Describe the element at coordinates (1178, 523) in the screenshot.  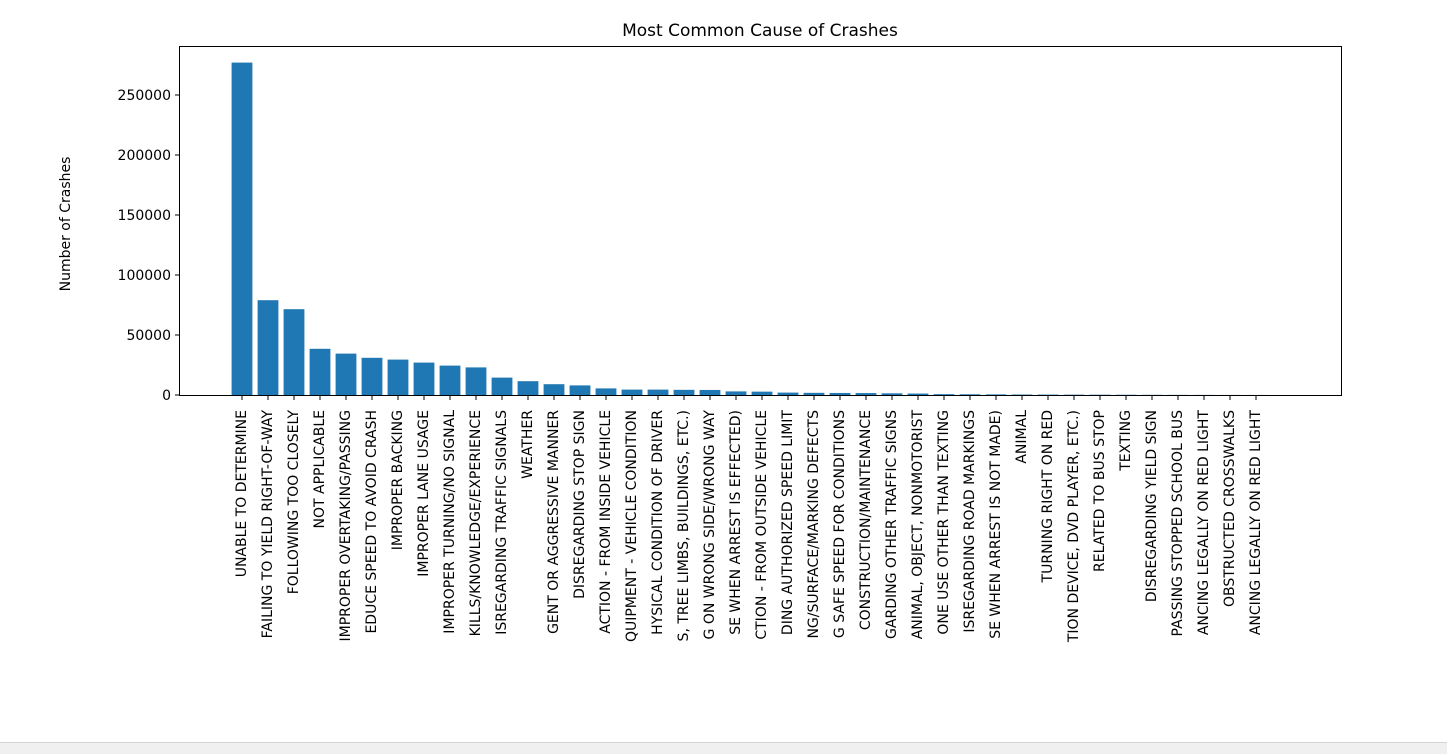
I see `x-tick-label: PASSING STOPPED SCHOOL BUS` at that location.